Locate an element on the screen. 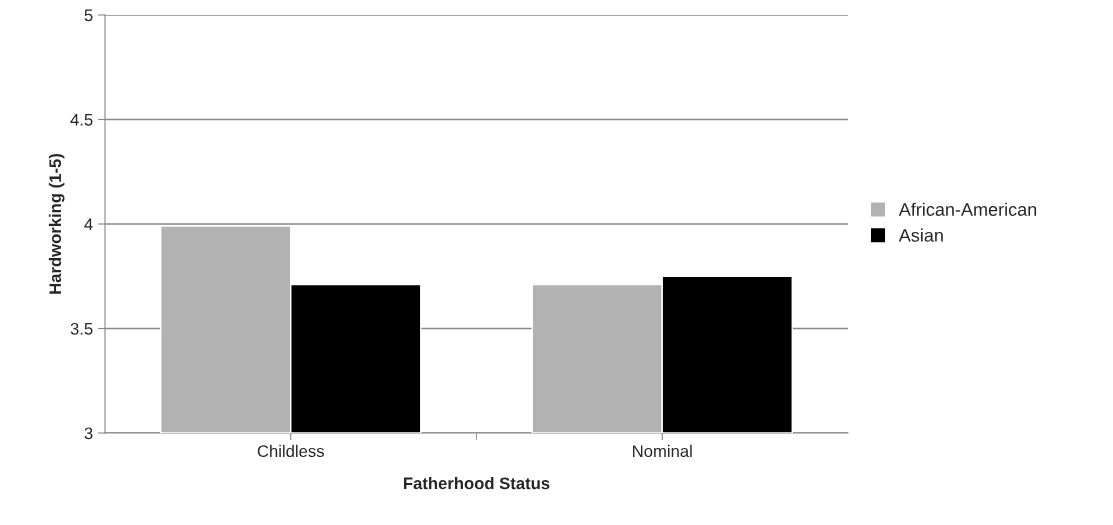 Image resolution: width=1113 pixels, height=525 pixels. x-tick-label: Childless is located at coordinates (290, 451).